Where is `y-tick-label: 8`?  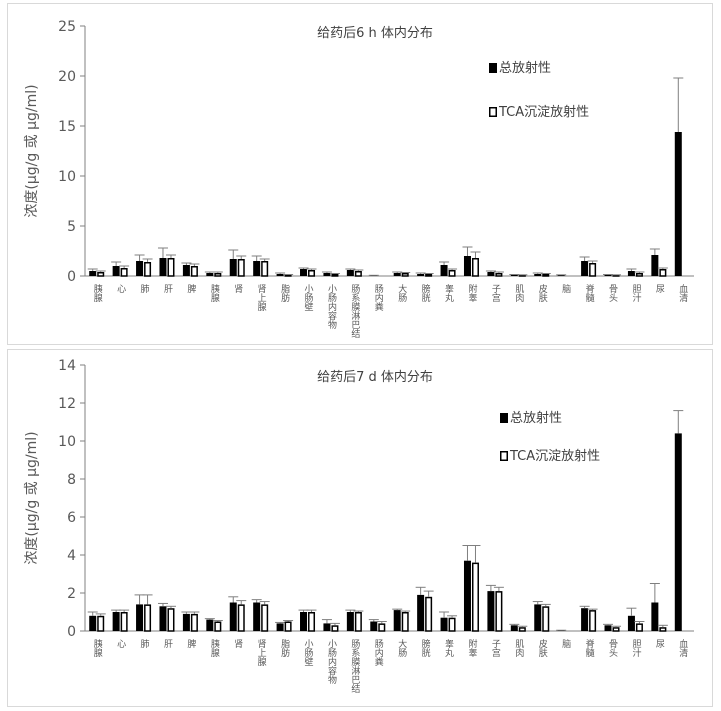 y-tick-label: 8 is located at coordinates (71, 480).